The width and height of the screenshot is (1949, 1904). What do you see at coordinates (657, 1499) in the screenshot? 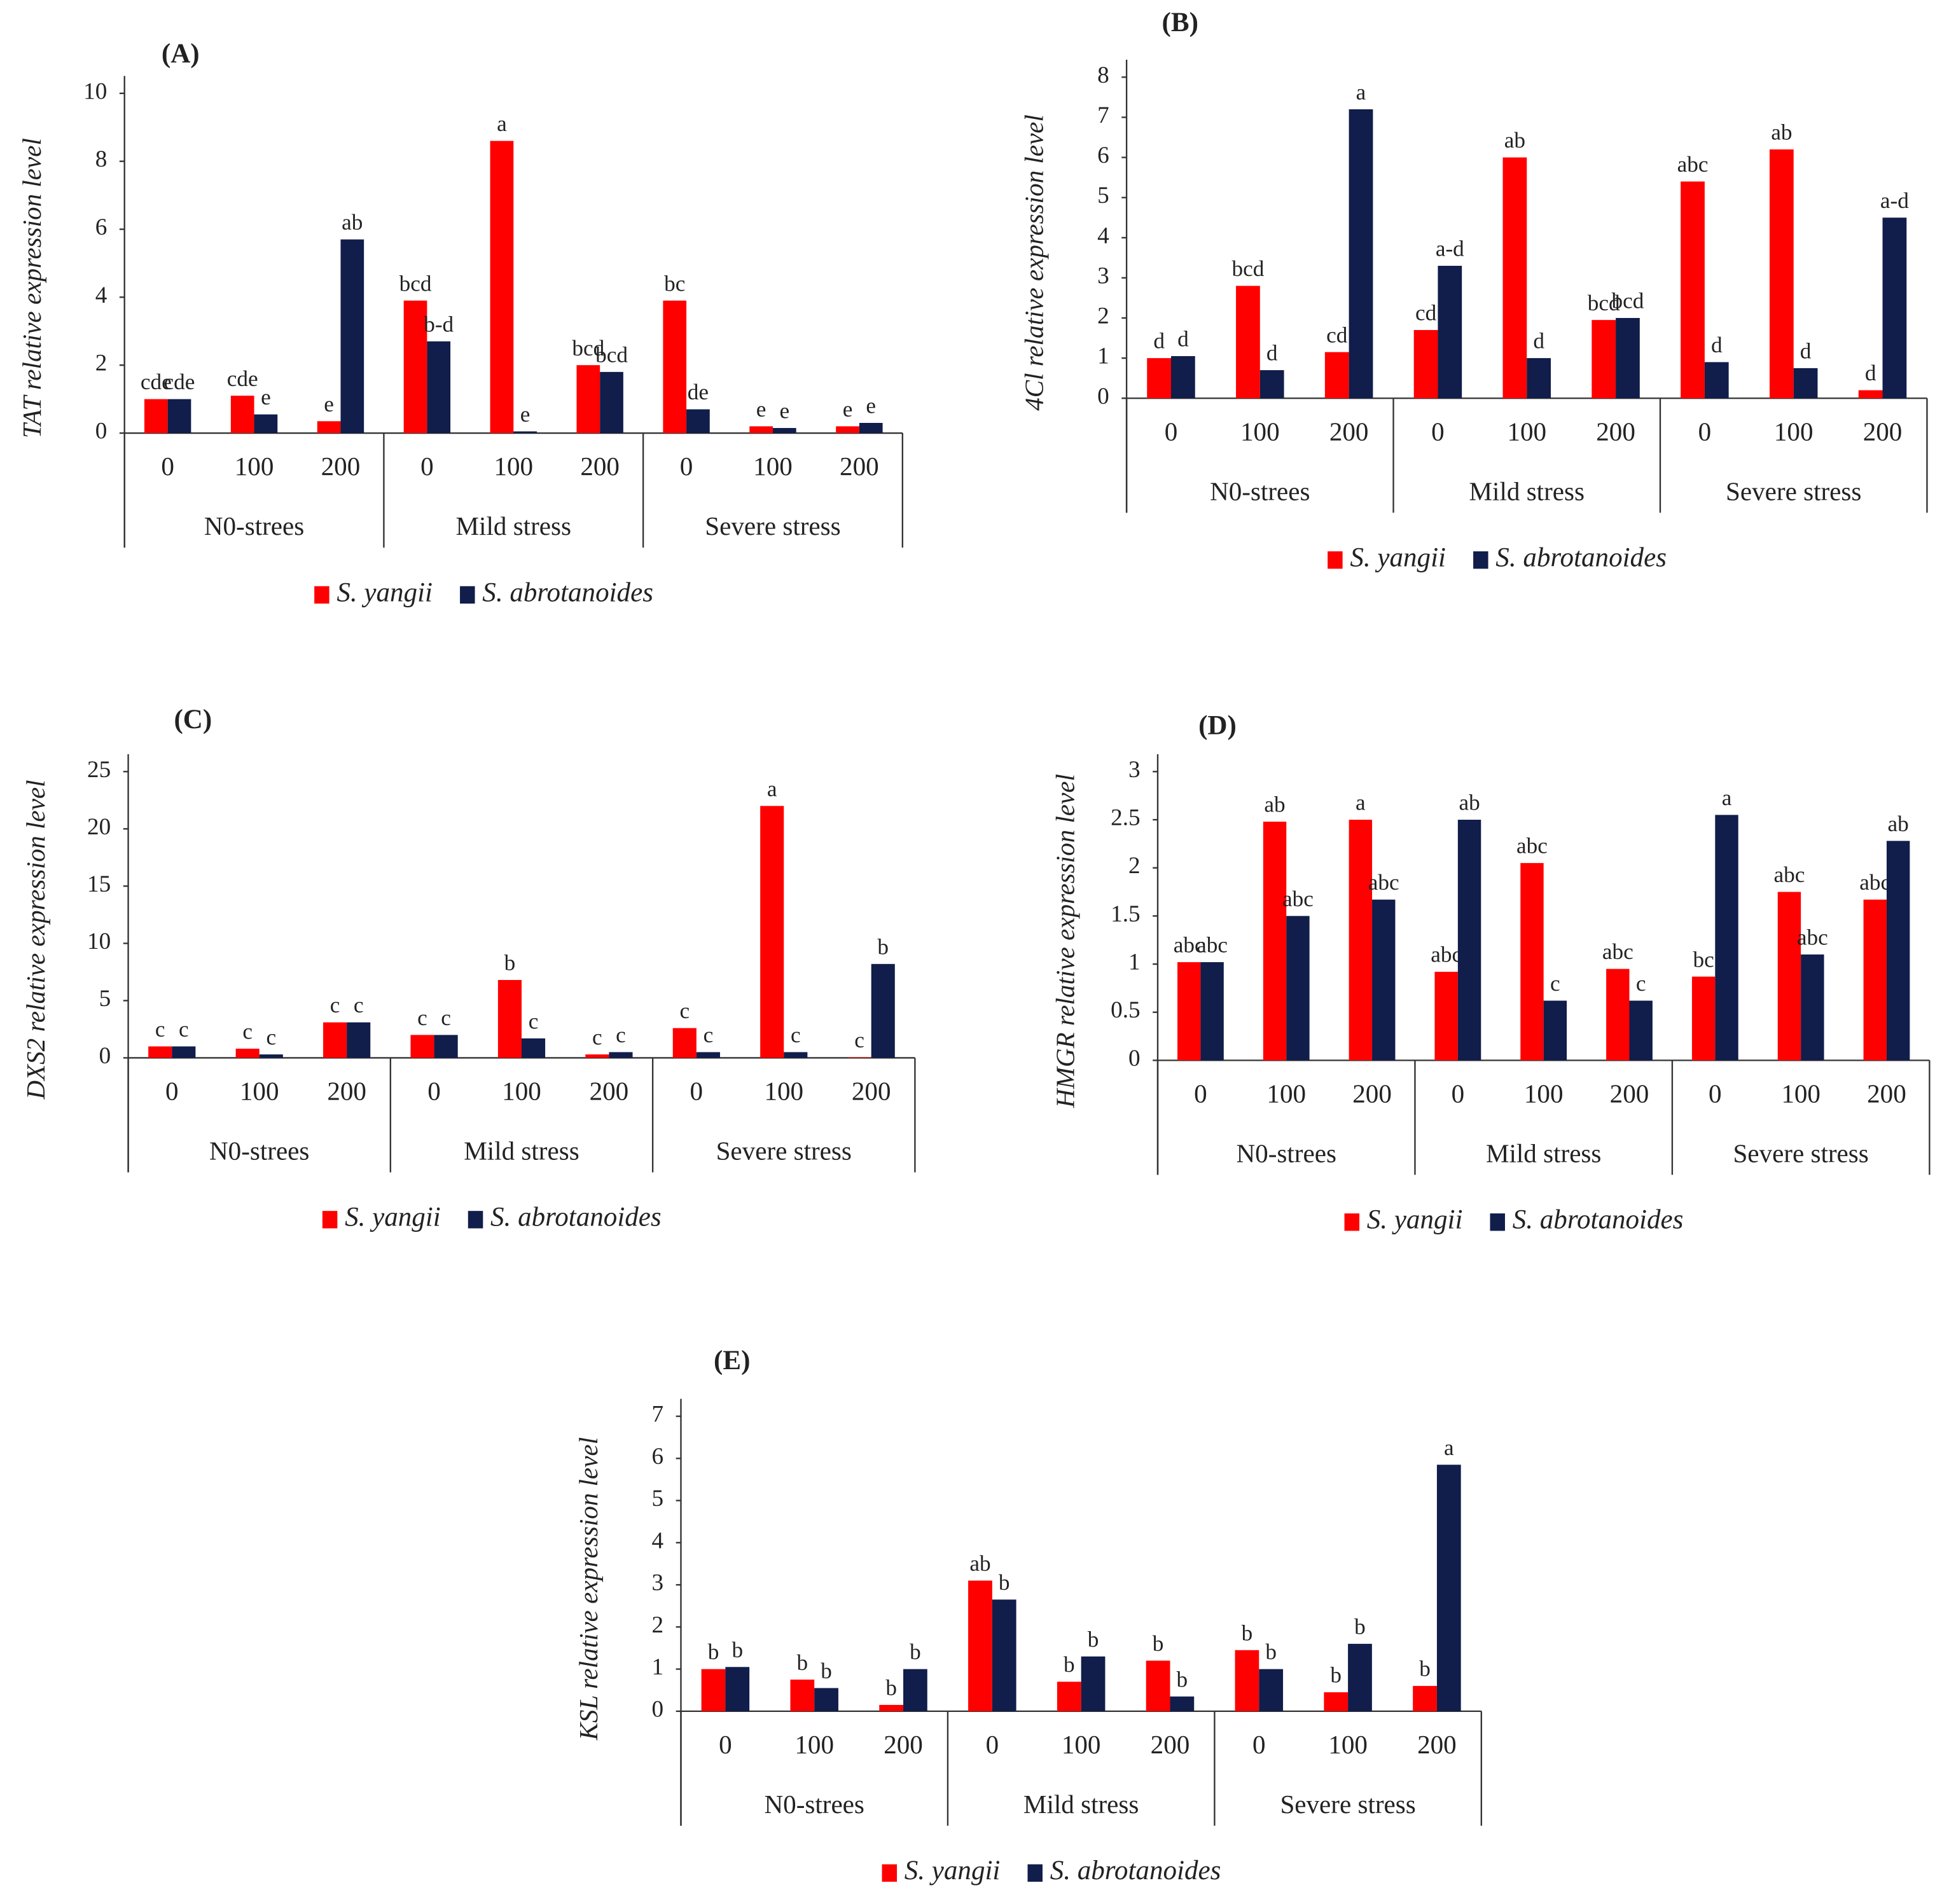
I see `y-tick-label: 5` at bounding box center [657, 1499].